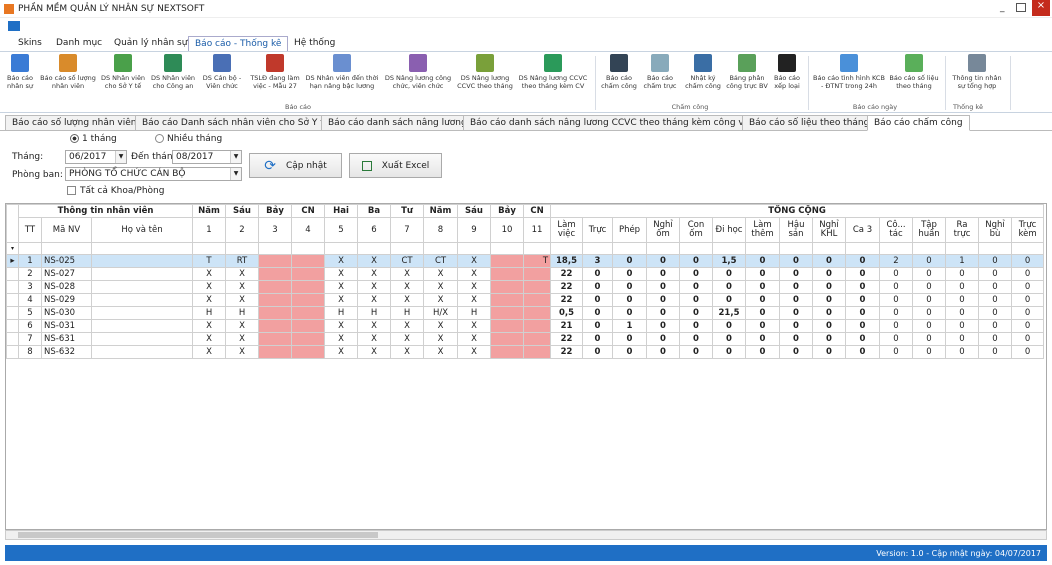 Image resolution: width=1052 pixels, height=565 pixels. I want to click on ribbon-button: DS Nhân viên đến thời hạn nâng bậc lương, so click(342, 72).